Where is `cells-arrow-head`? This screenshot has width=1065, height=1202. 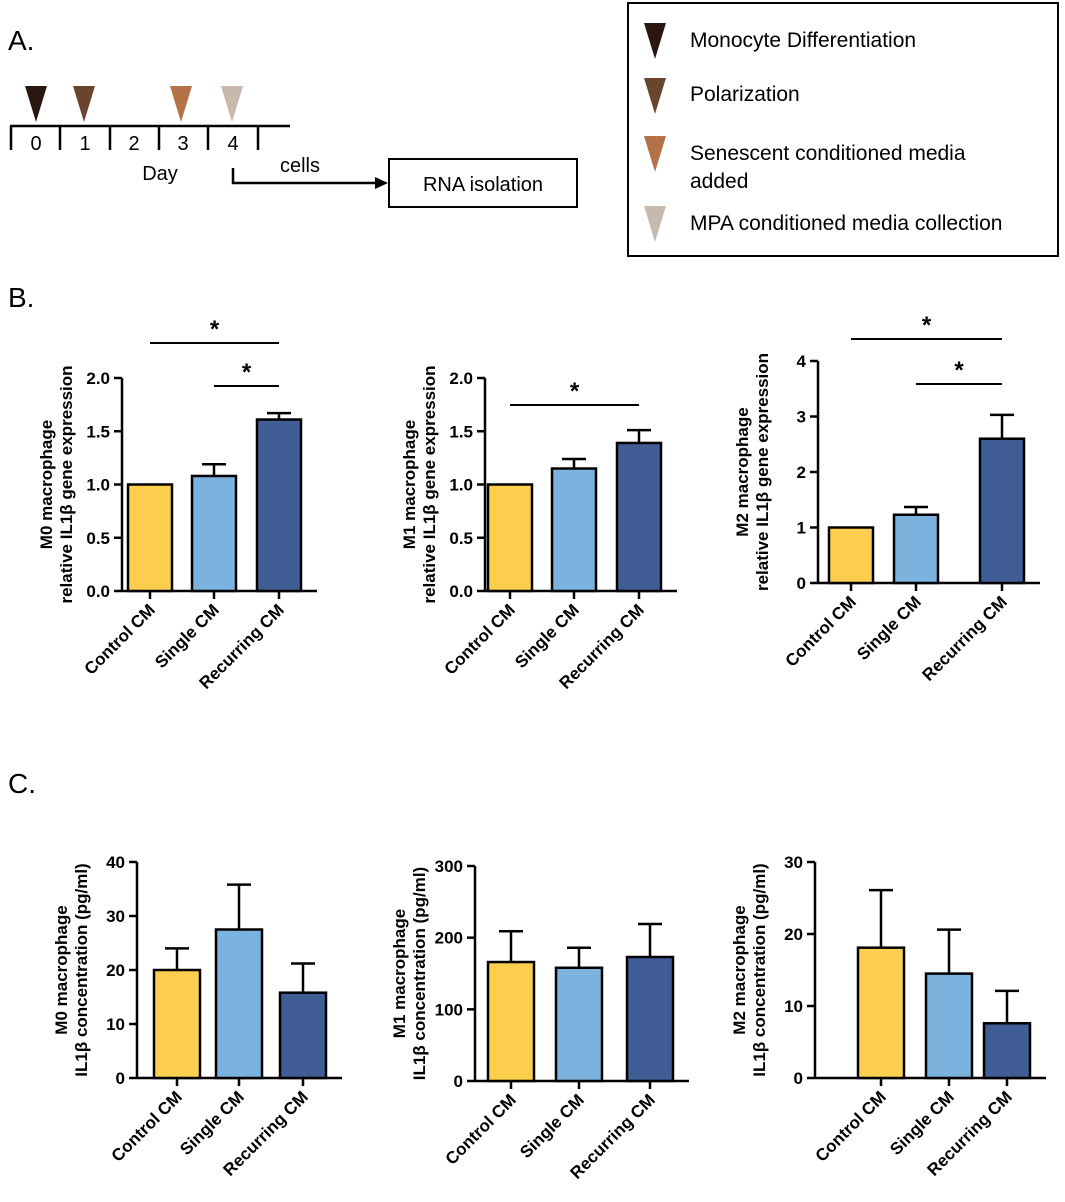 cells-arrow-head is located at coordinates (381, 183).